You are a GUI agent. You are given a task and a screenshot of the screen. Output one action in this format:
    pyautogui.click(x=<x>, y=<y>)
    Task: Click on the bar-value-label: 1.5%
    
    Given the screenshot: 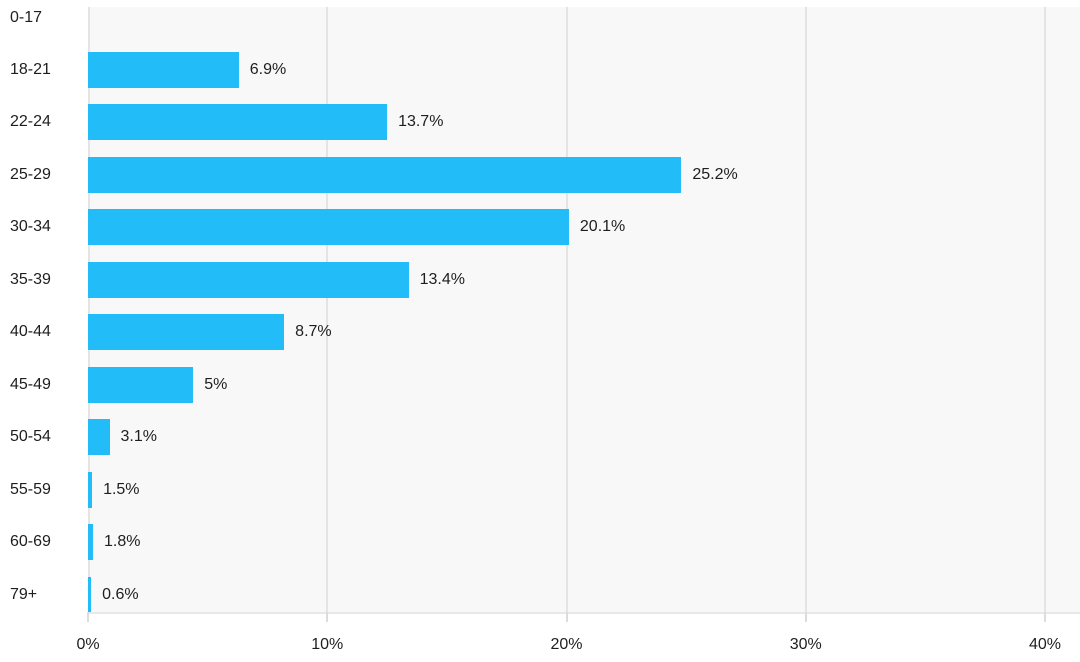 What is the action you would take?
    pyautogui.click(x=121, y=489)
    